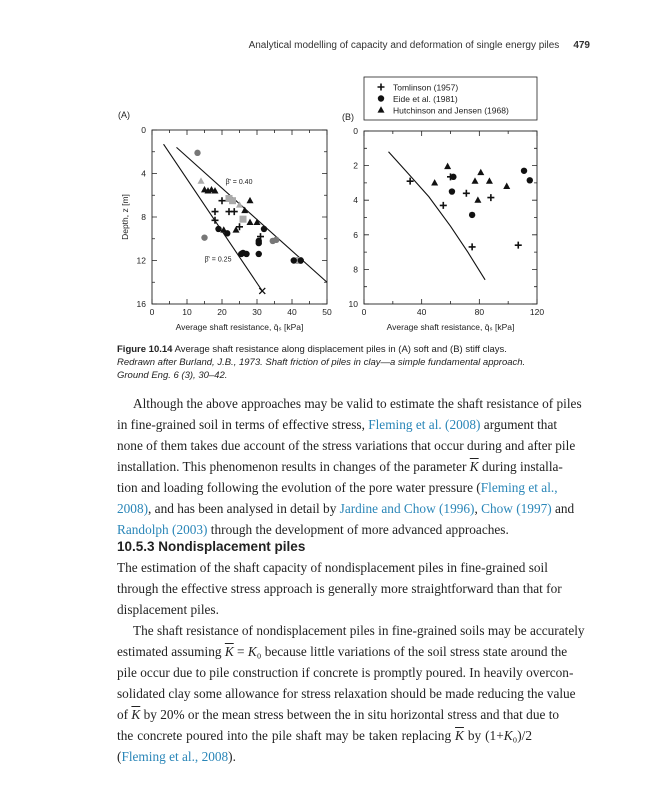 This screenshot has width=648, height=800. Describe the element at coordinates (354, 304) in the screenshot. I see `y-tick-label: 10` at that location.